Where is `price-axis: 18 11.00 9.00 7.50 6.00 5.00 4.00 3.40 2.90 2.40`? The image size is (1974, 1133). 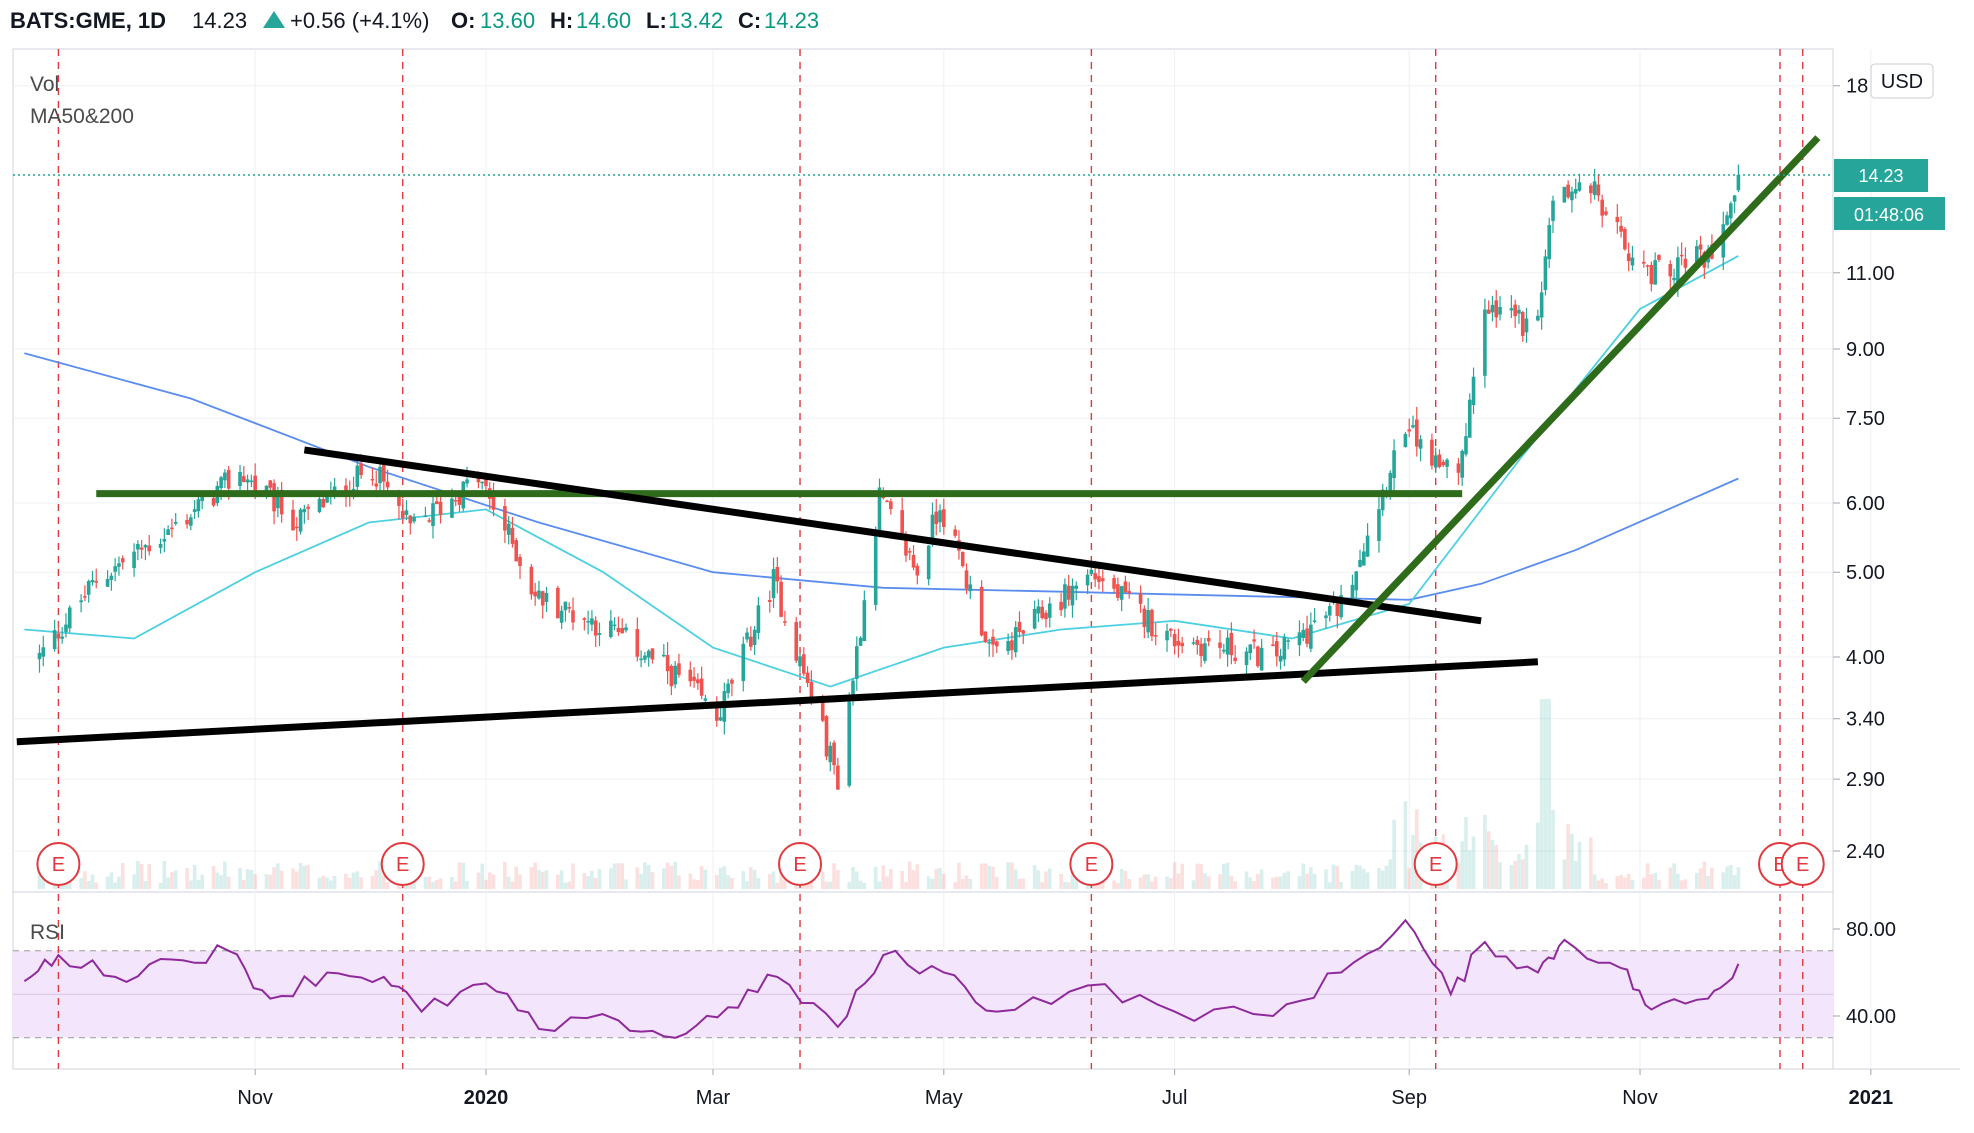
price-axis: 18 11.00 9.00 7.50 6.00 5.00 4.00 3.40 2.90 2.40 is located at coordinates (1864, 469).